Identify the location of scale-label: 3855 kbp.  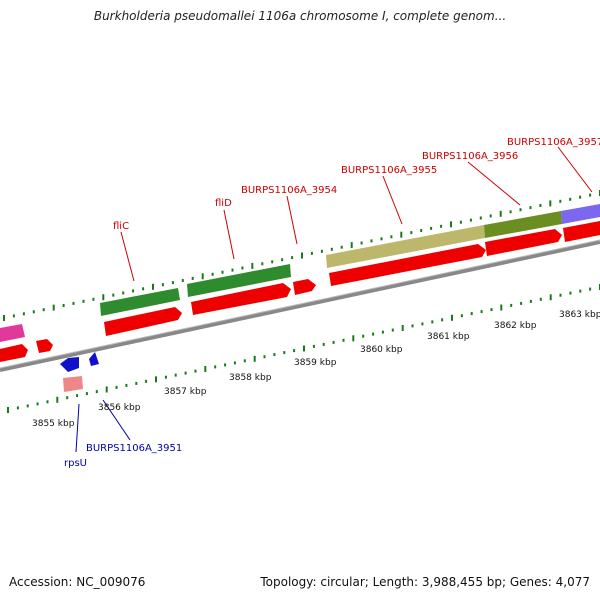
(53, 424).